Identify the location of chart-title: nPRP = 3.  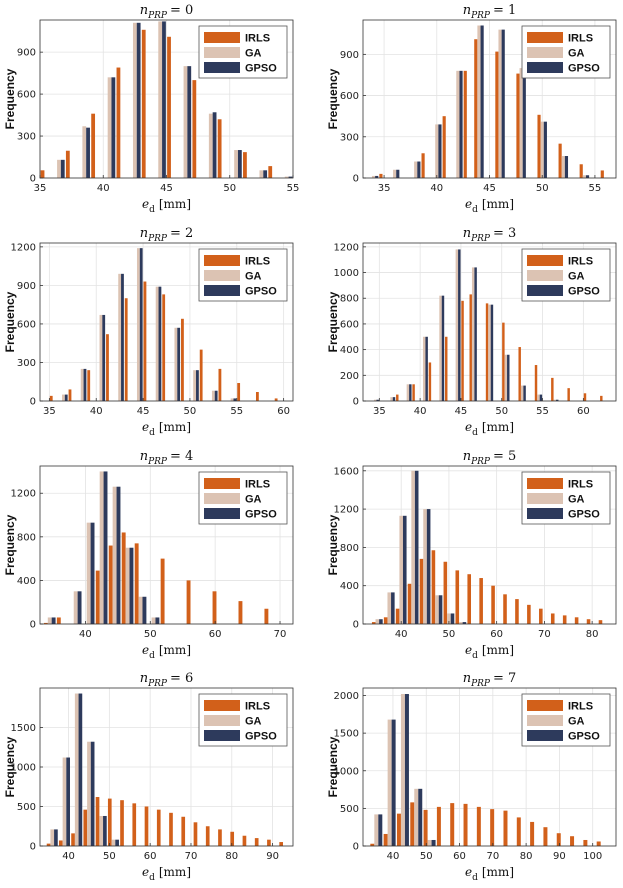
(490, 235).